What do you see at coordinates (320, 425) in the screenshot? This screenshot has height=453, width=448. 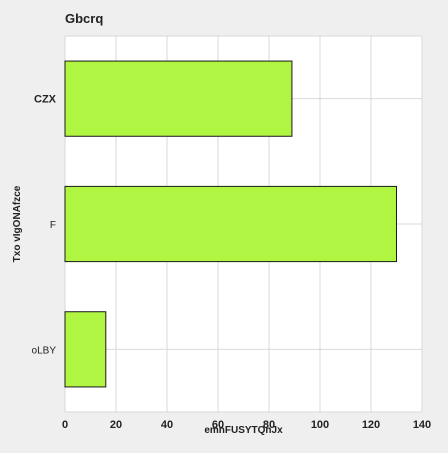 I see `x-tick-label: 100` at bounding box center [320, 425].